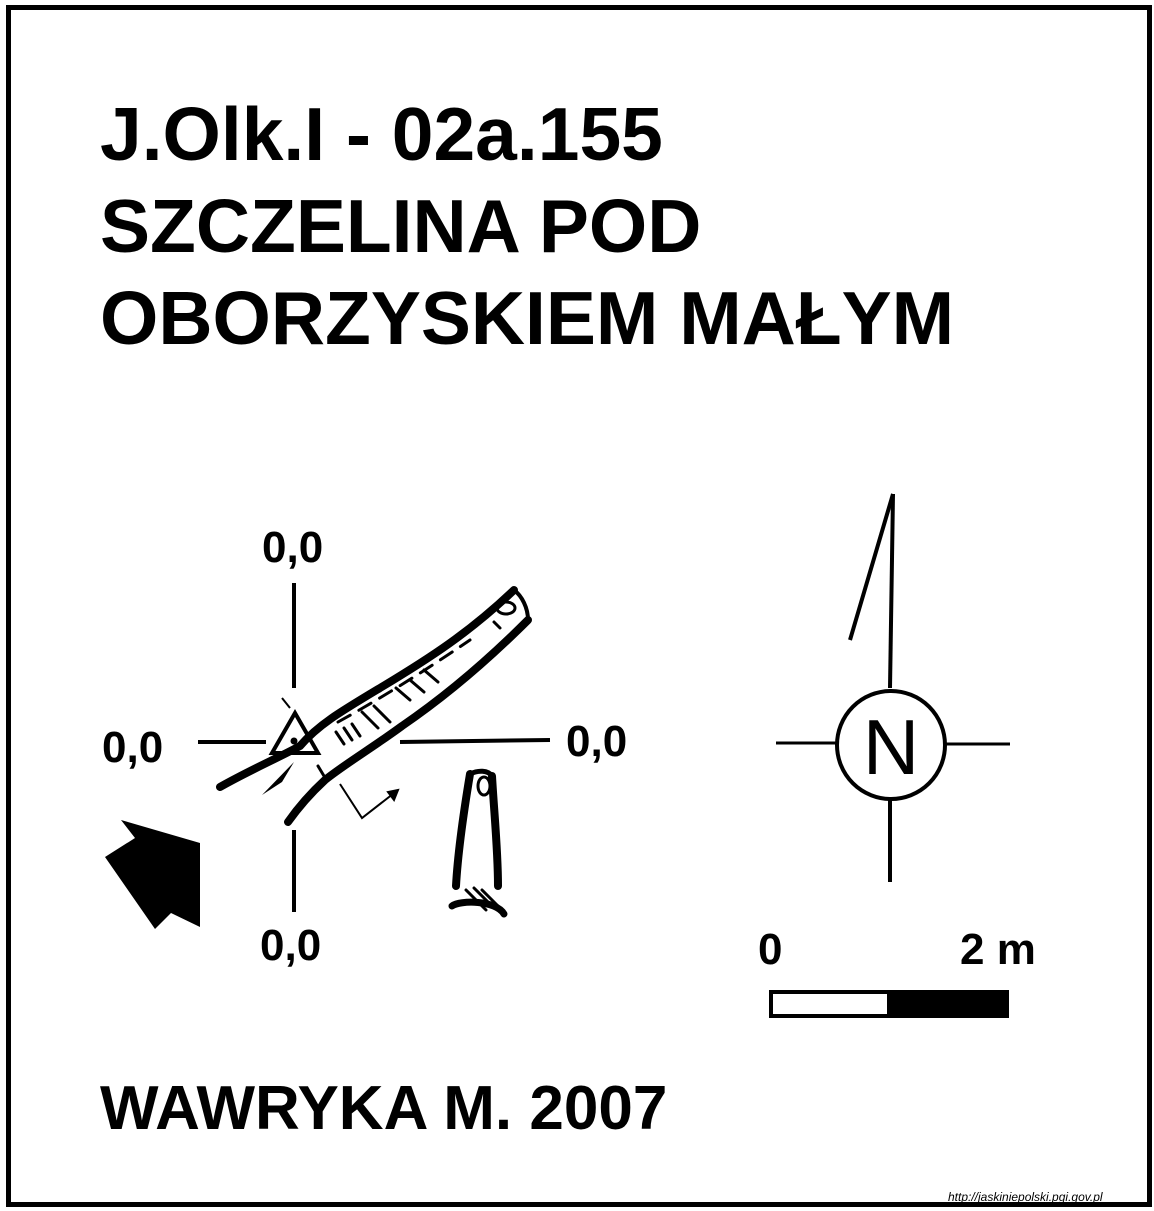 This screenshot has height=1211, width=1154. I want to click on passage-end-boulder, so click(506, 608).